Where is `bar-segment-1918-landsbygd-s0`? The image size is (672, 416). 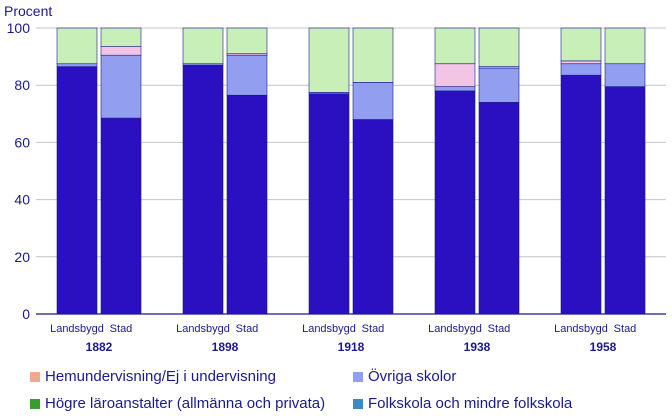
bar-segment-1918-landsbygd-s0 is located at coordinates (329, 204).